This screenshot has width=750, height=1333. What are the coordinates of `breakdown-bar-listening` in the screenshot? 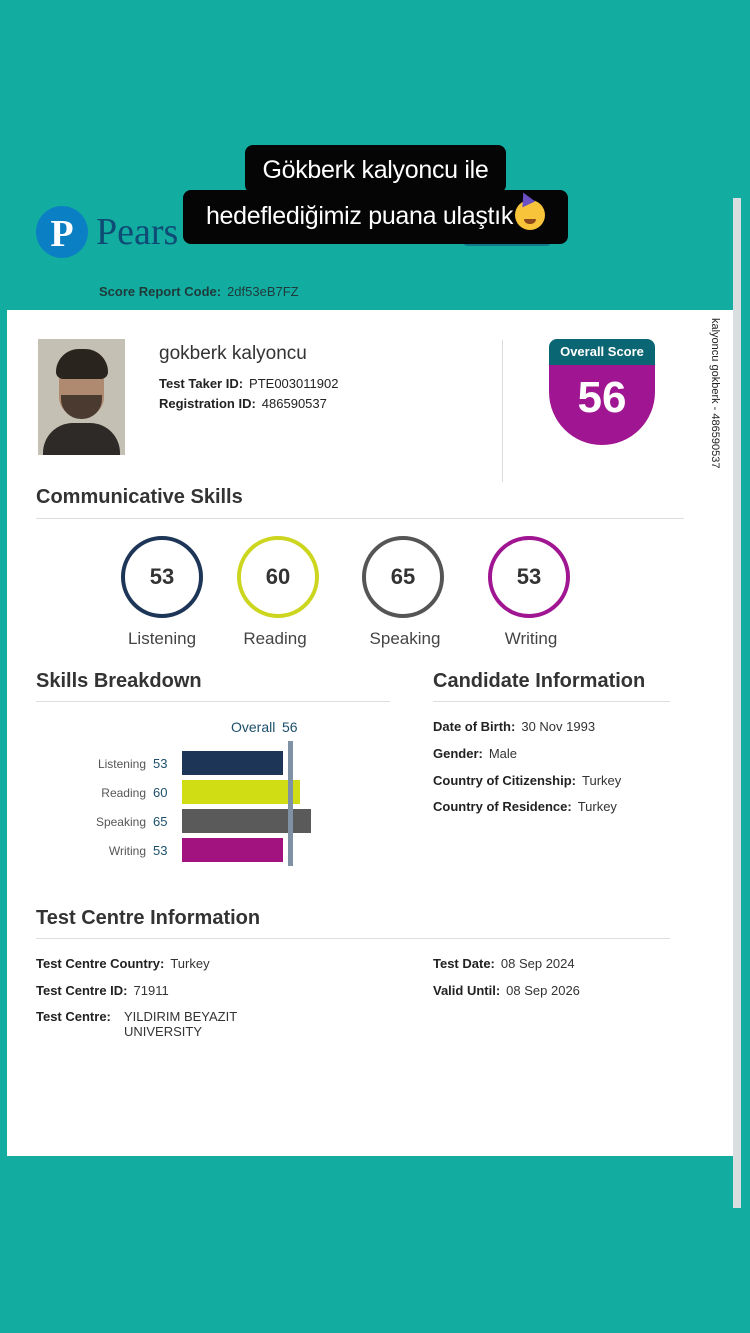 It's located at (233, 763).